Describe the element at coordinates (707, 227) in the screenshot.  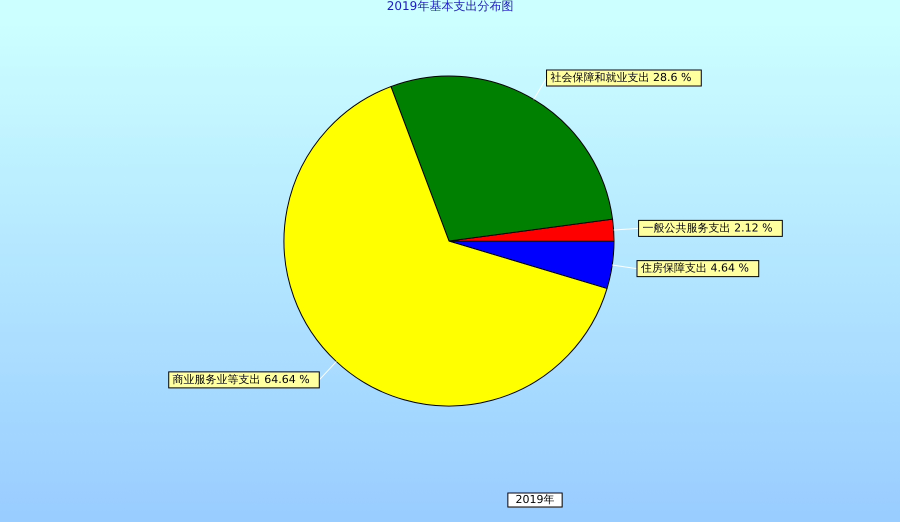
I see `slice-label: 一般公共服务支出 2.12 %` at that location.